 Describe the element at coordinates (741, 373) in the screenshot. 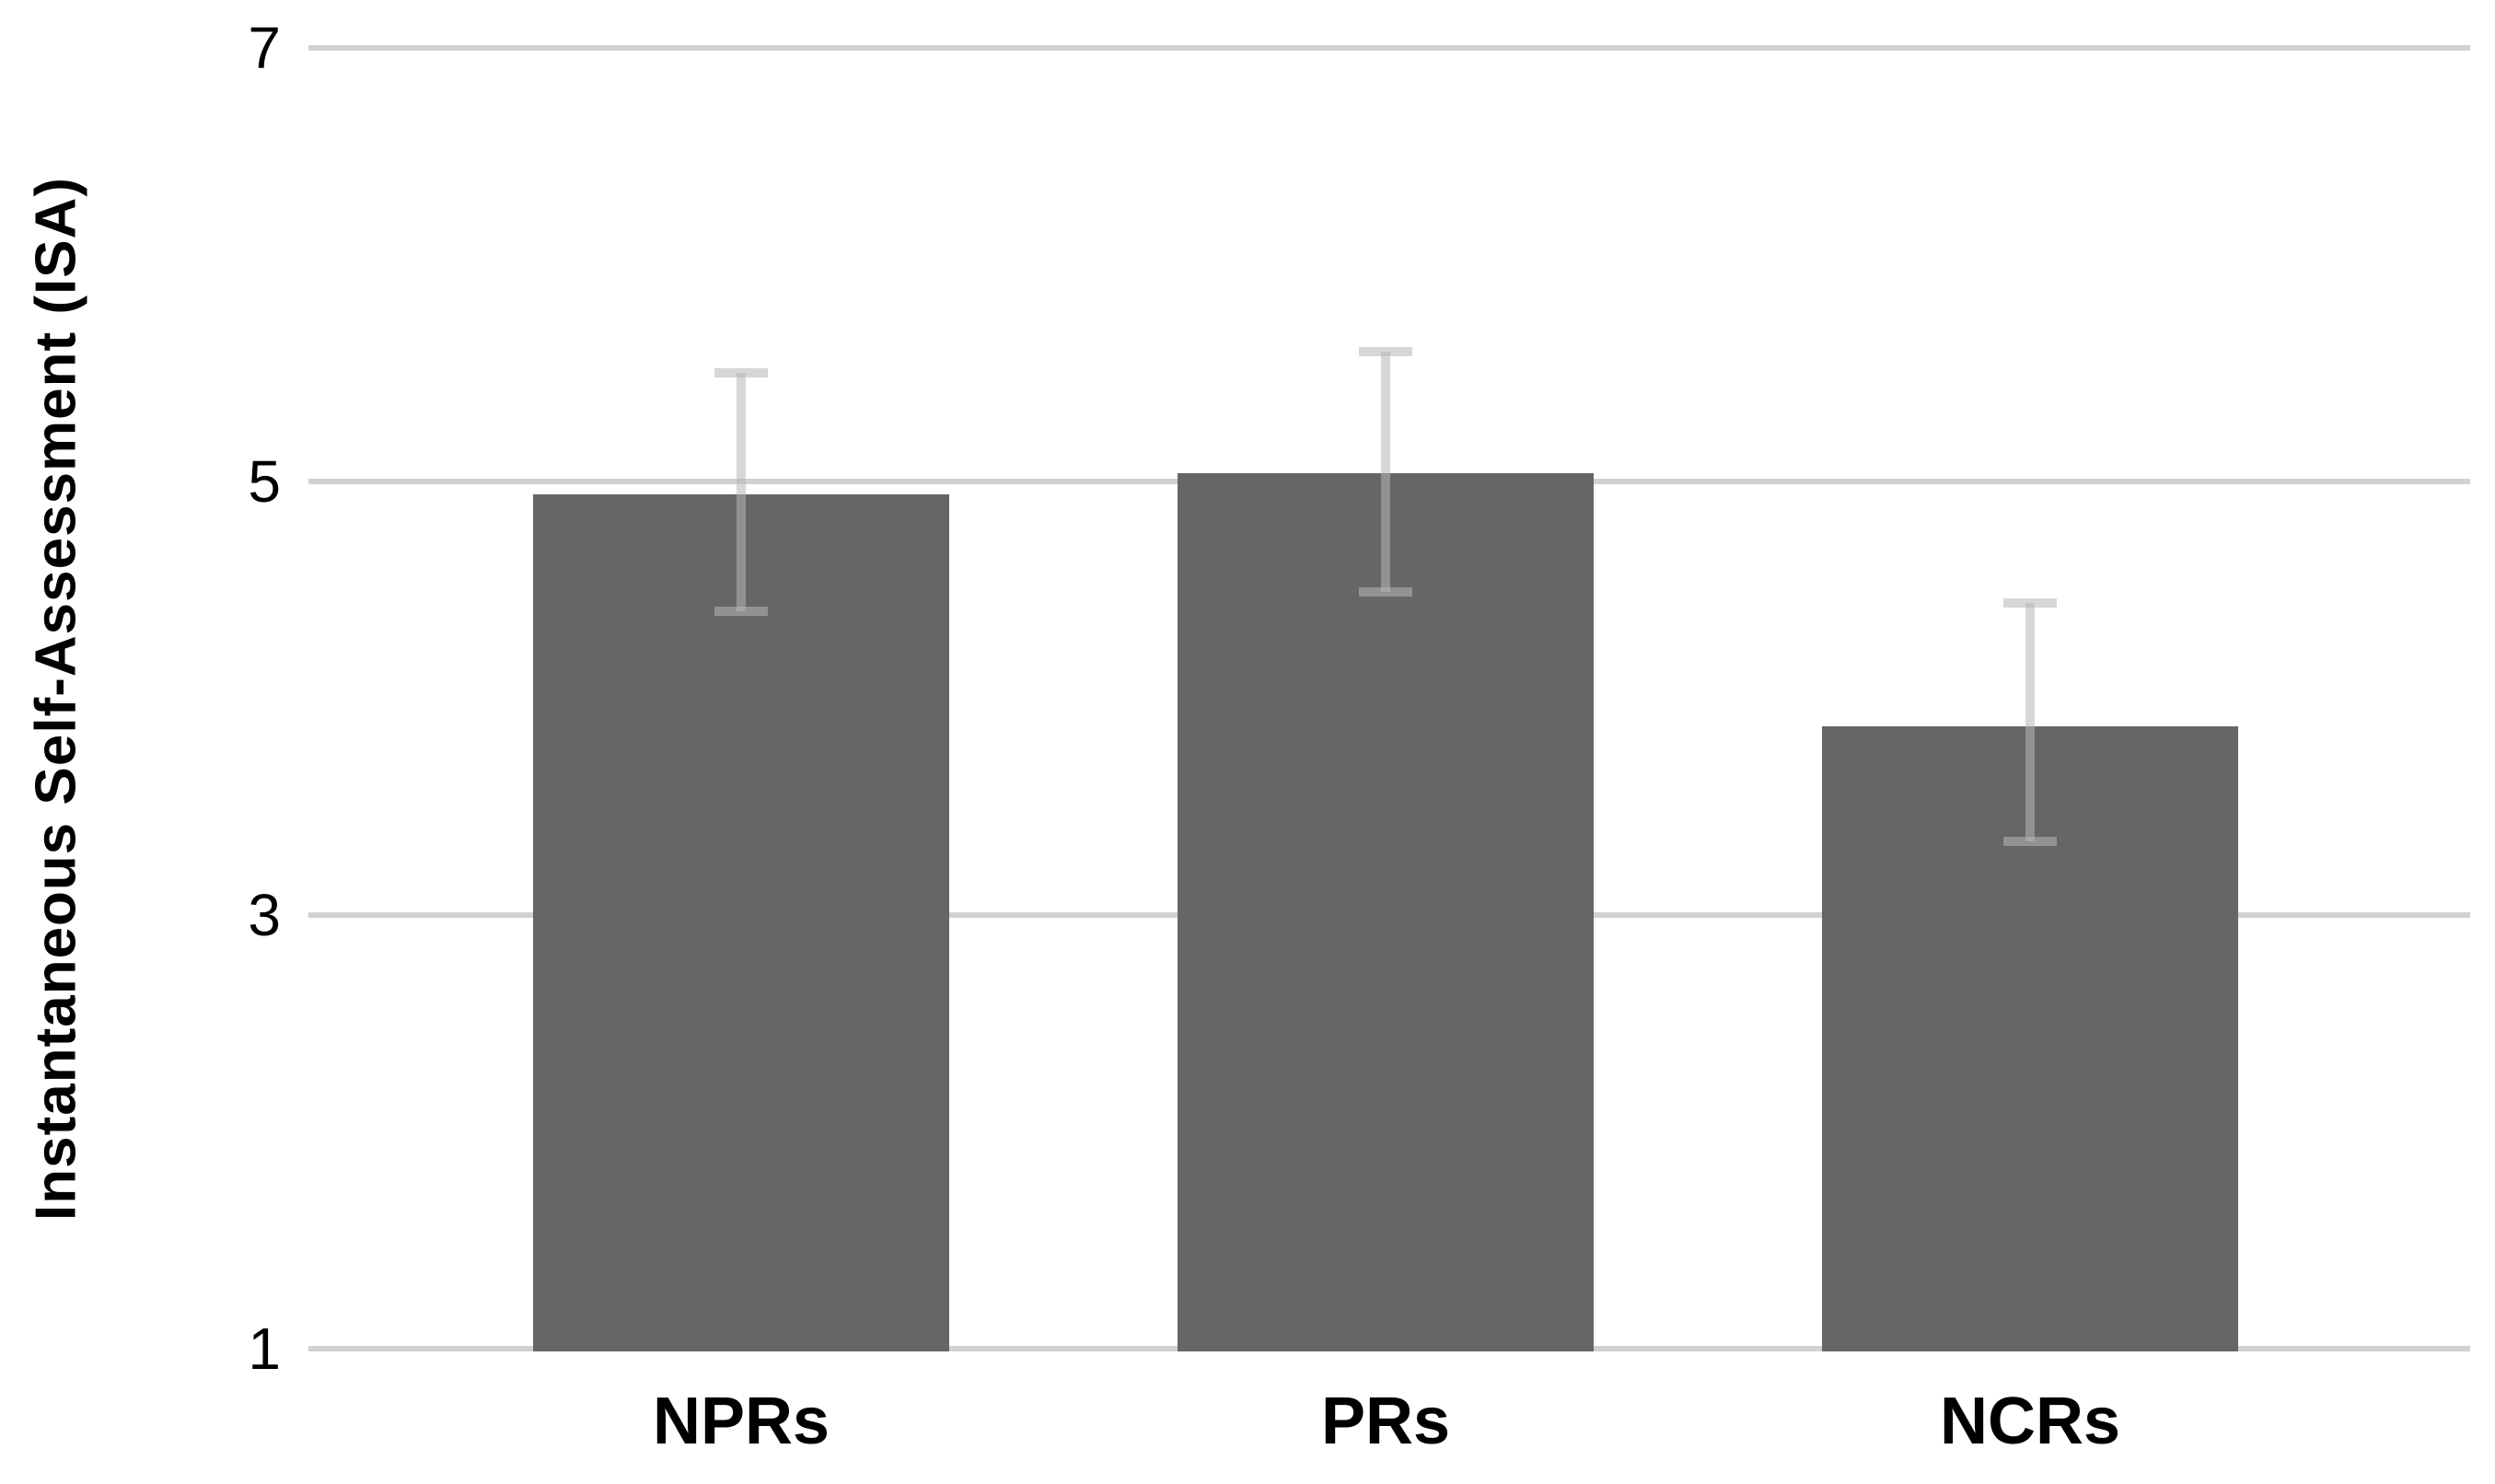

I see `error-bar-top-cap-nprs` at that location.